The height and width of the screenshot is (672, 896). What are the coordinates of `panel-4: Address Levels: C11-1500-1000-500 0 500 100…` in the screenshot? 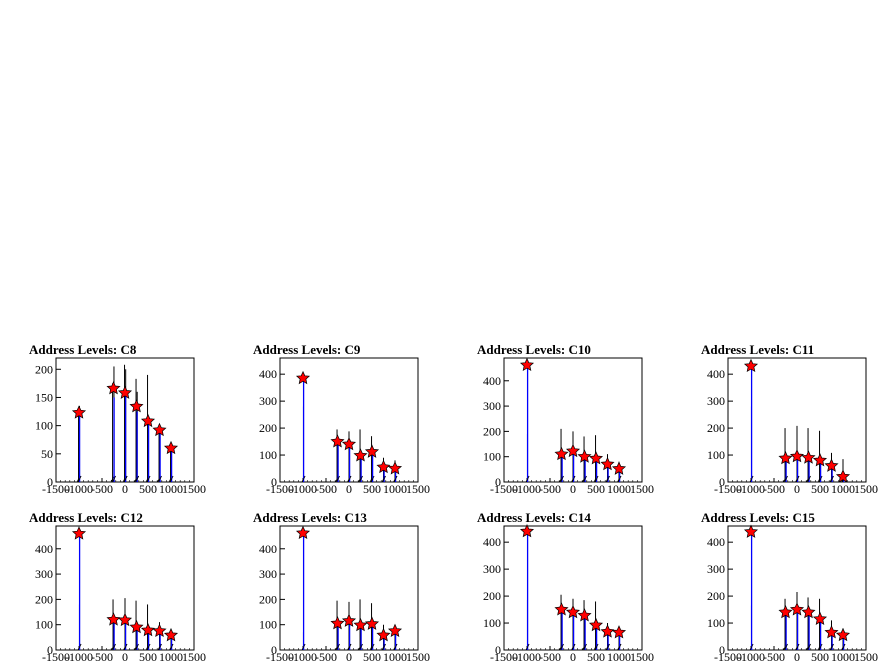 It's located at (789, 419).